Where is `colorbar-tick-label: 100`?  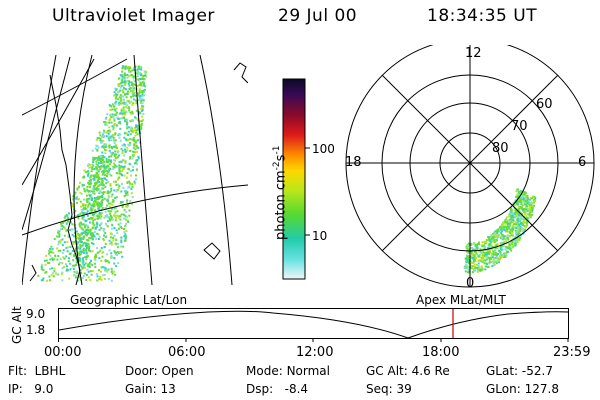 colorbar-tick-label: 100 is located at coordinates (323, 149).